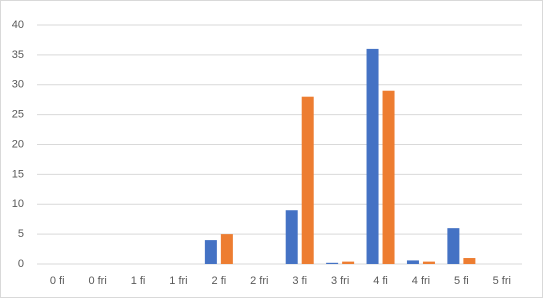 The height and width of the screenshot is (298, 543). Describe the element at coordinates (259, 281) in the screenshot. I see `x-tick-label: 2 fri` at that location.